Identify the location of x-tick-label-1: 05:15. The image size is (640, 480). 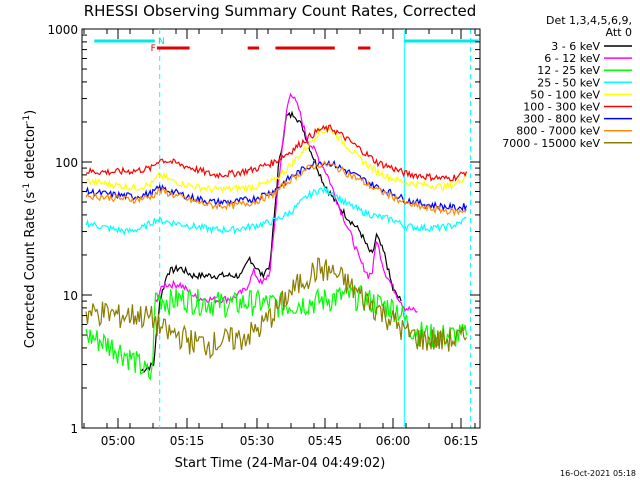
(187, 441).